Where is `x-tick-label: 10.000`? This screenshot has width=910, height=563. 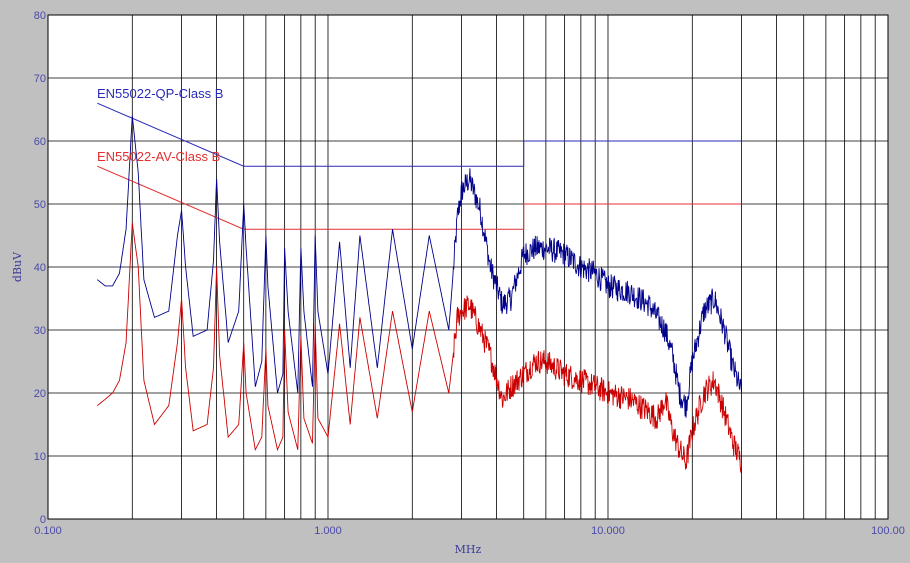
x-tick-label: 10.000 is located at coordinates (608, 531).